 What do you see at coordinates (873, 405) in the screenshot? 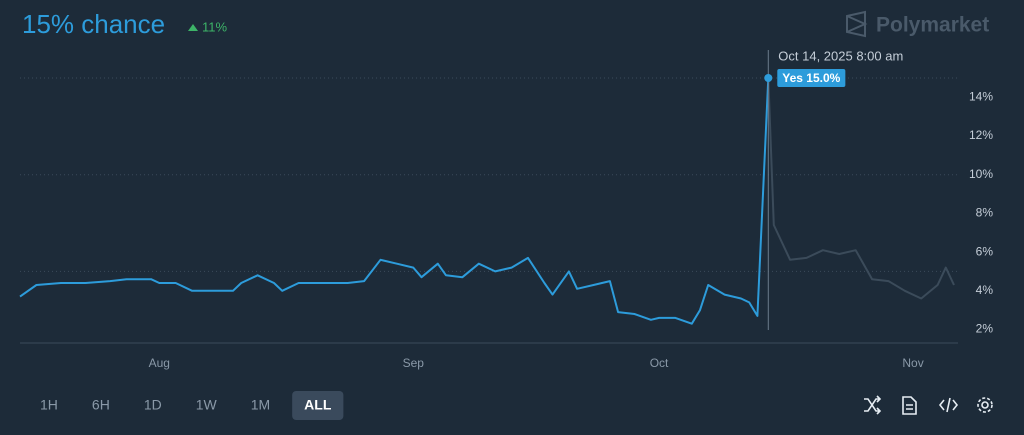
I see `shuffle-icon` at bounding box center [873, 405].